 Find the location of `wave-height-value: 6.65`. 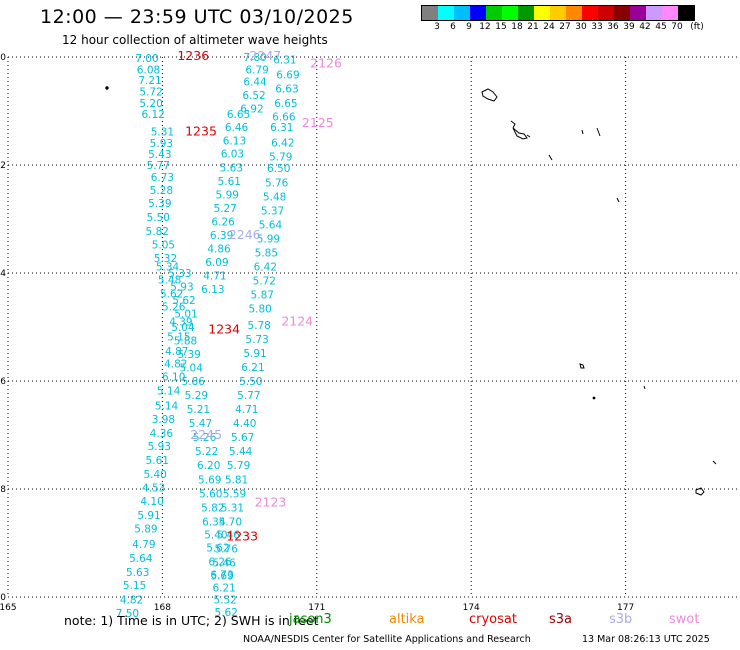

wave-height-value: 6.65 is located at coordinates (238, 115).